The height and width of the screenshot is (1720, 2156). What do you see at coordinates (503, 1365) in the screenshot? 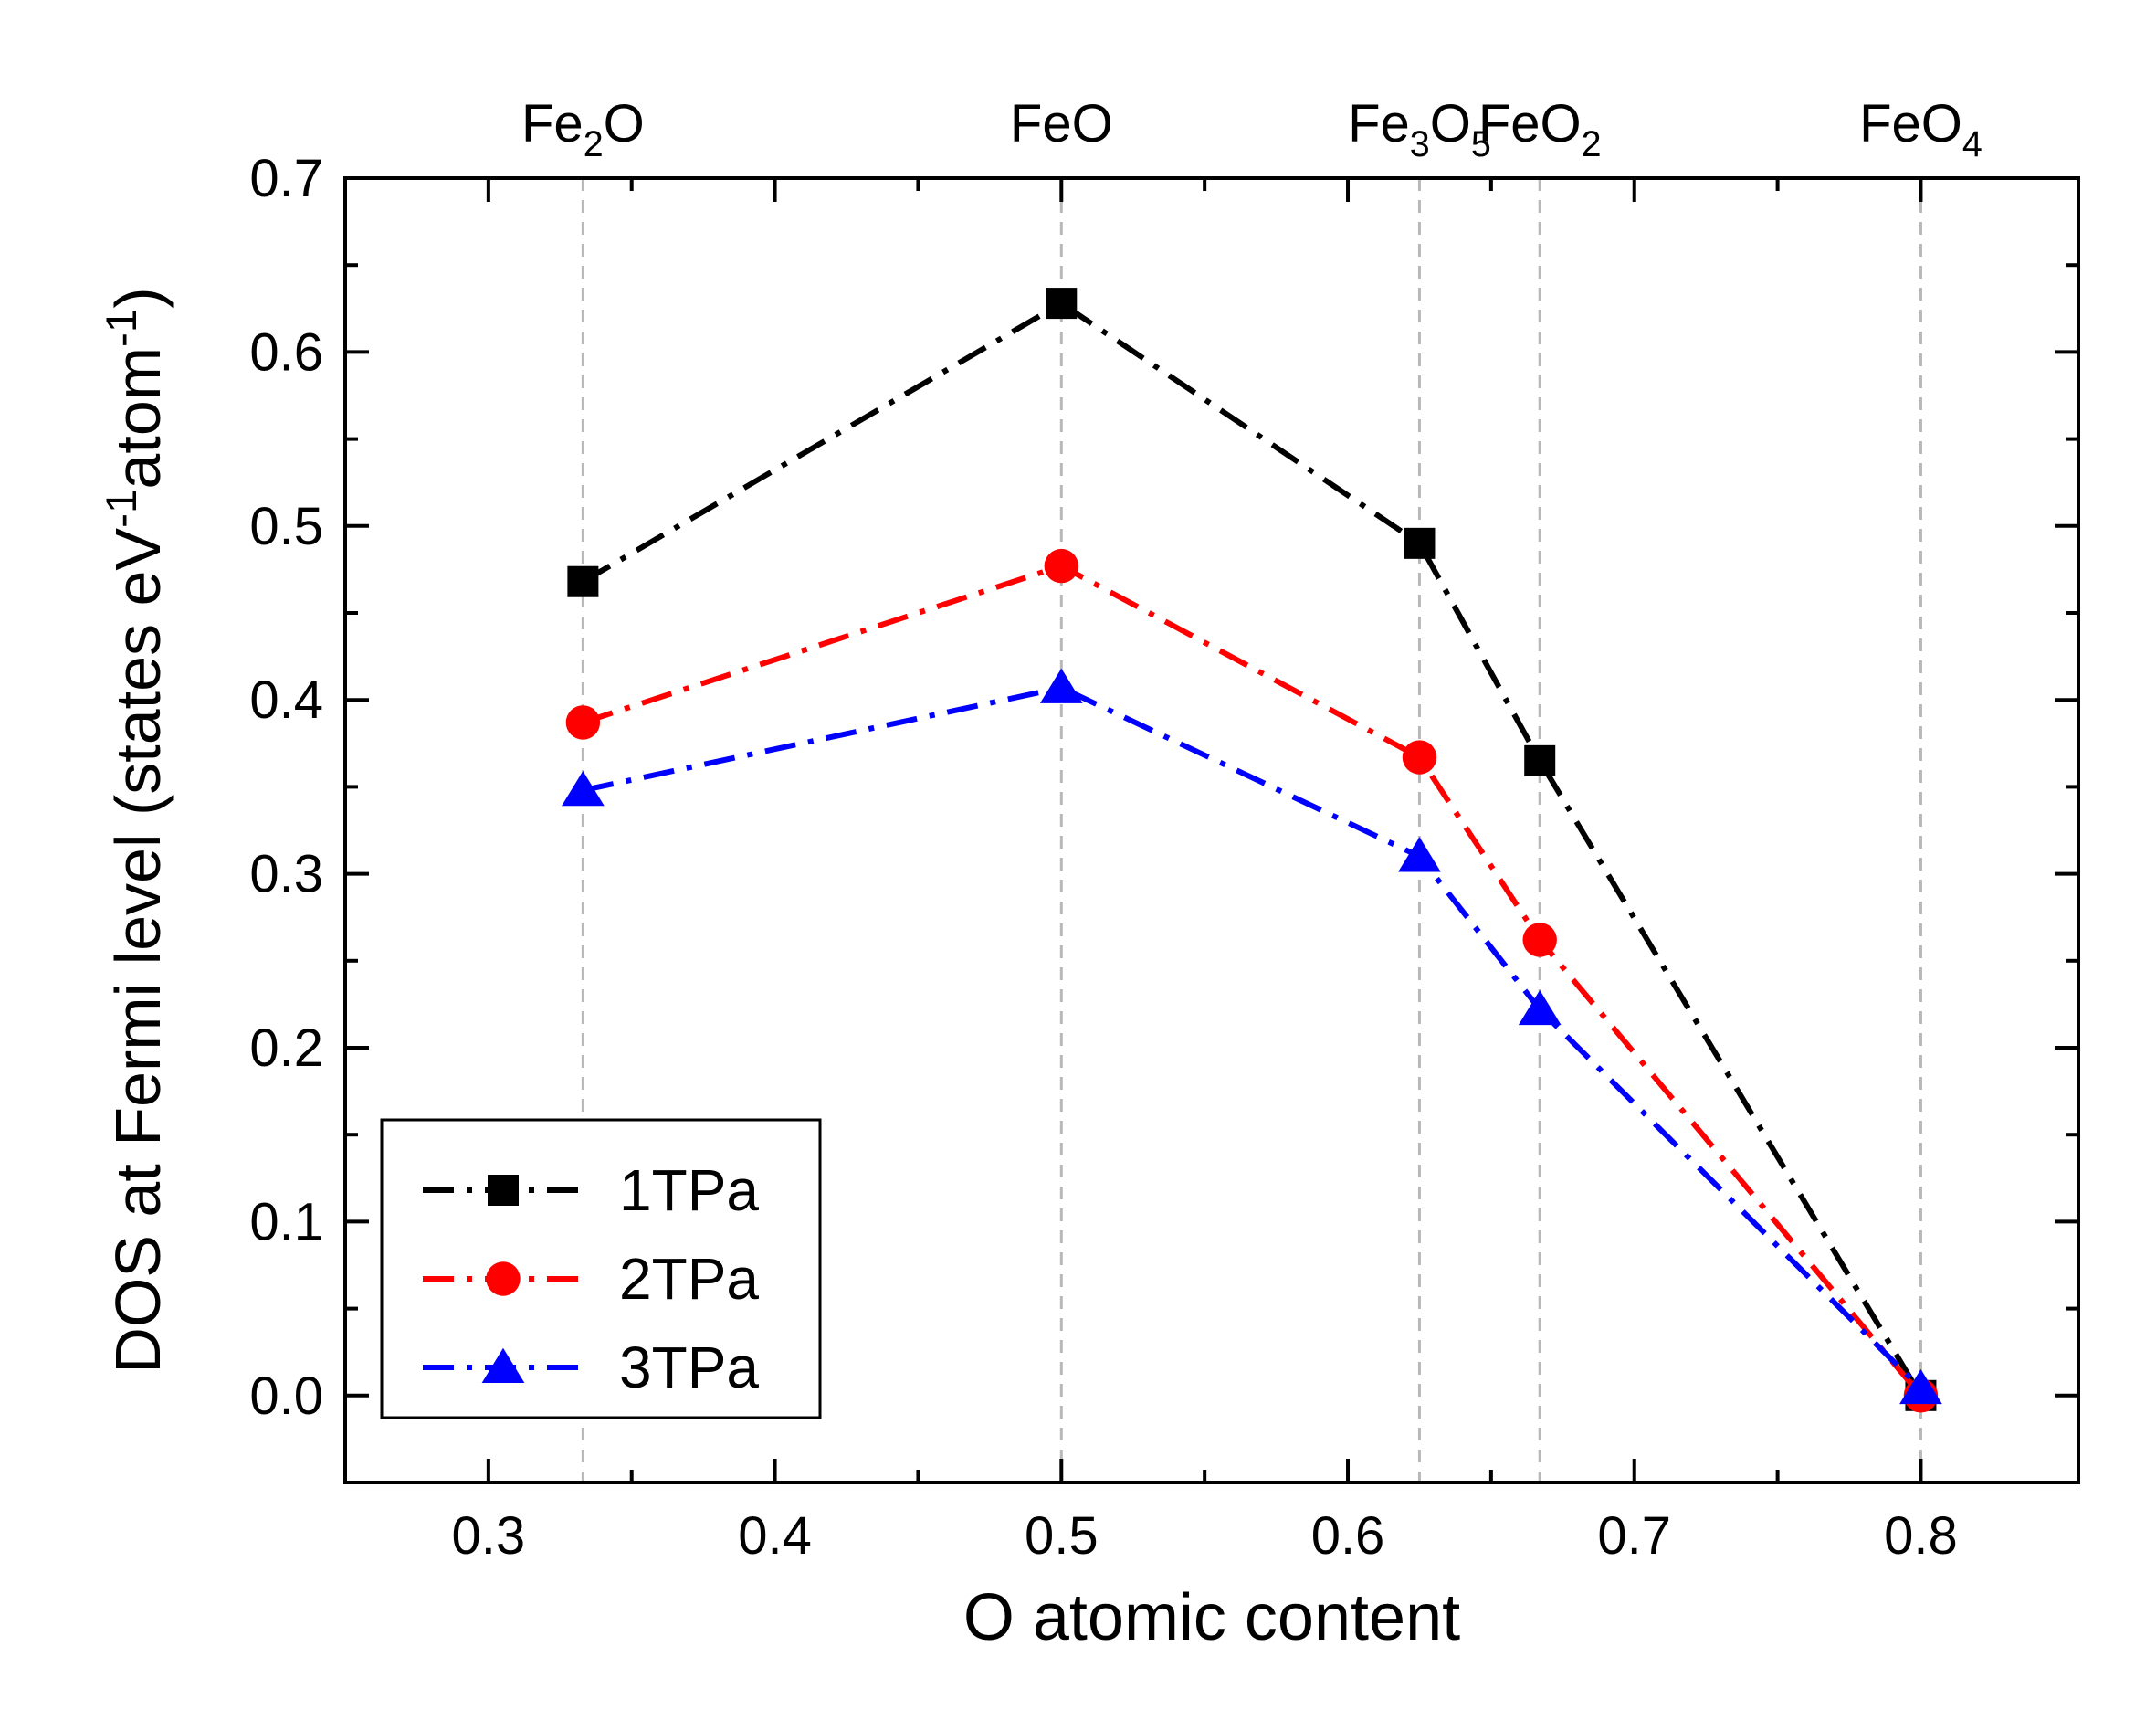
I see `legend-marker-3TPa` at bounding box center [503, 1365].